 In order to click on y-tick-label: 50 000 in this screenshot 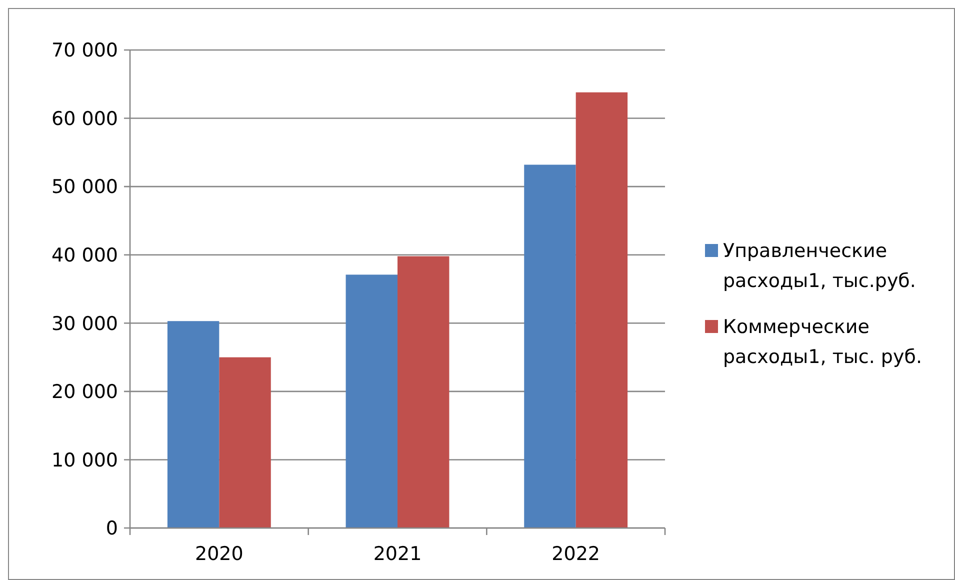, I will do `click(85, 187)`.